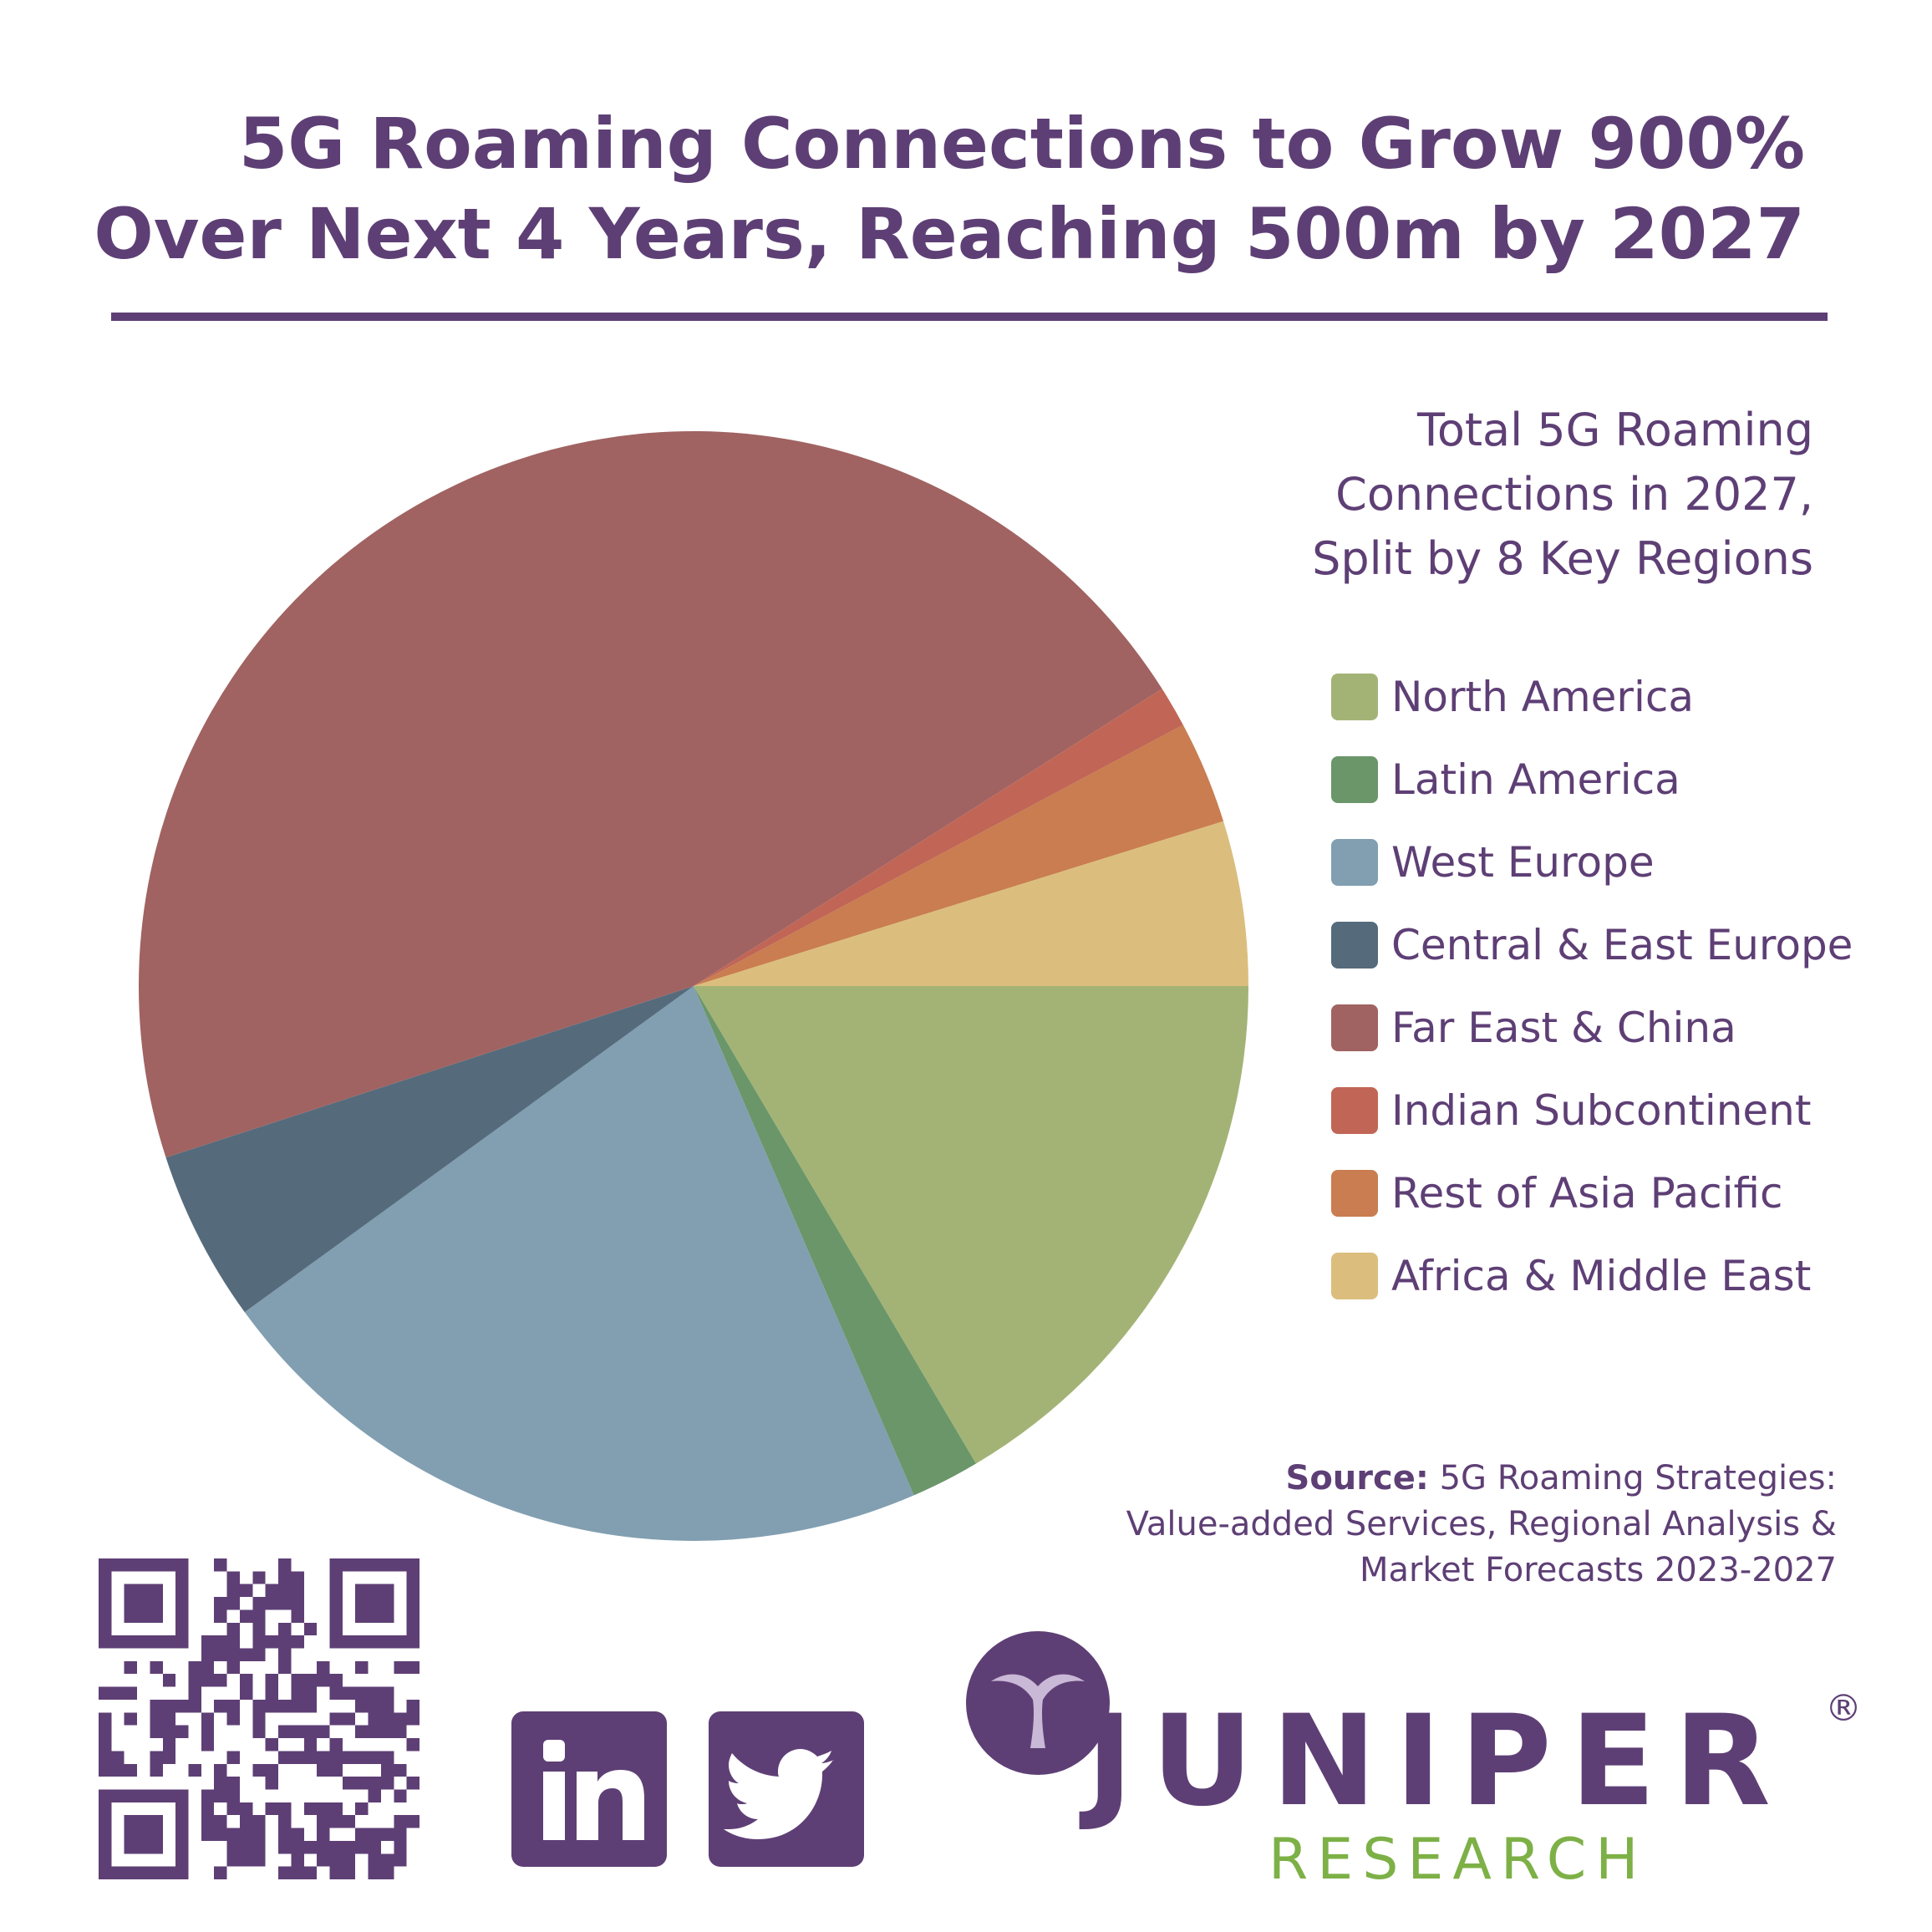  Describe the element at coordinates (1535, 779) in the screenshot. I see `legend-label: Latin America` at that location.